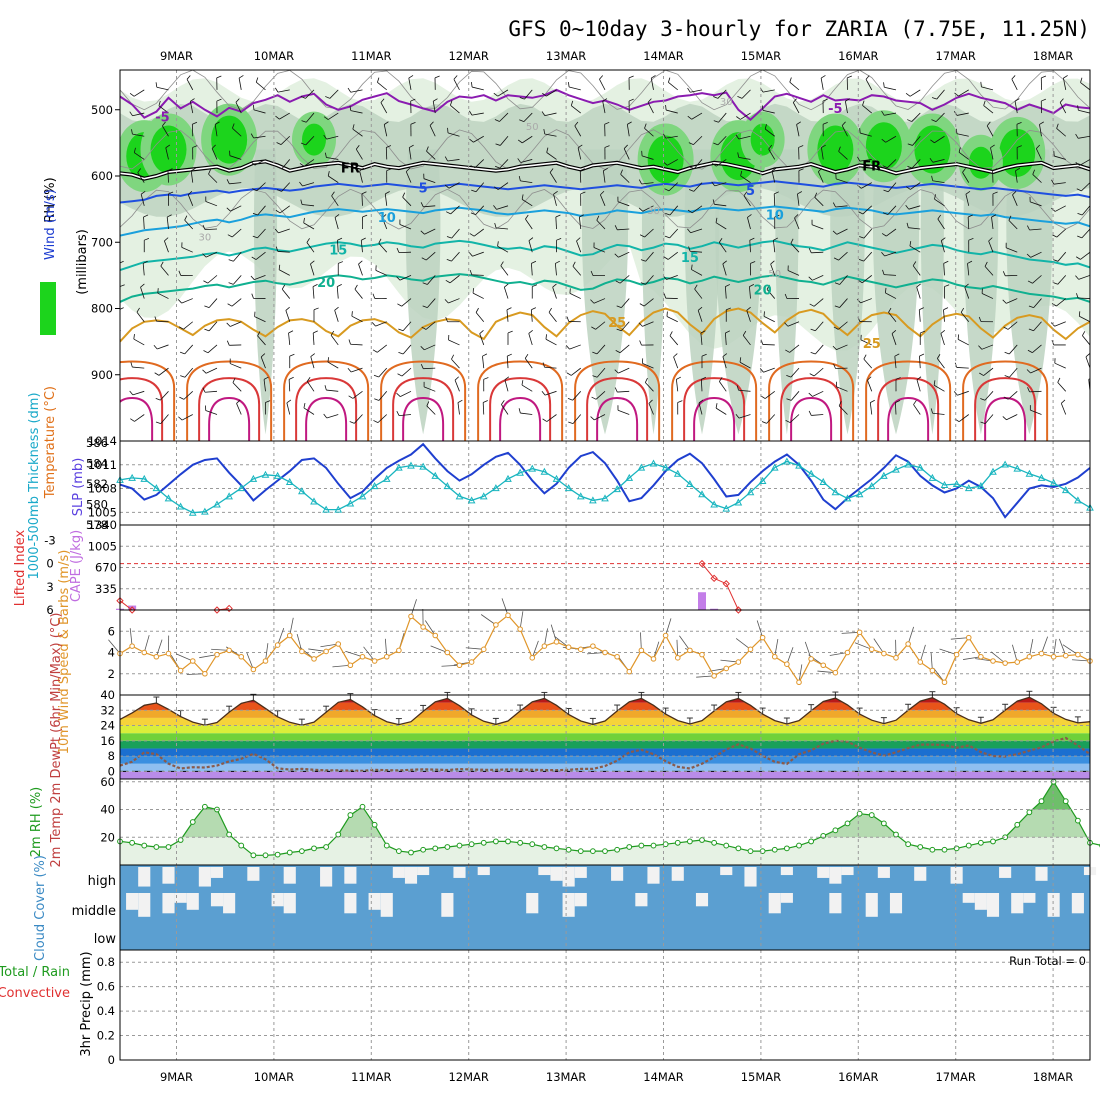  What do you see at coordinates (371, 1077) in the screenshot?
I see `date-label-bottom: 11MAR` at bounding box center [371, 1077].